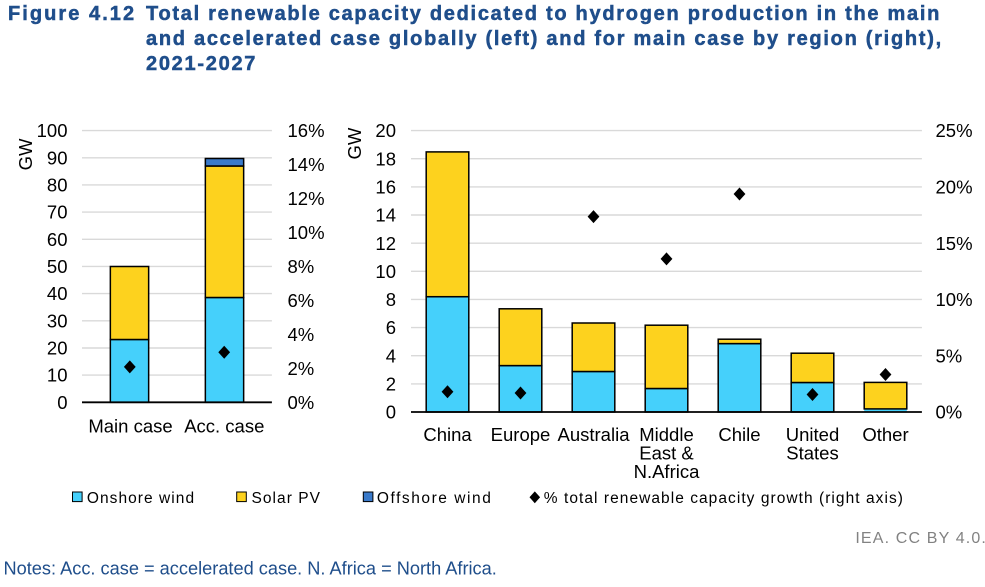 The height and width of the screenshot is (587, 985). I want to click on svg-text: 6, so click(391, 327).